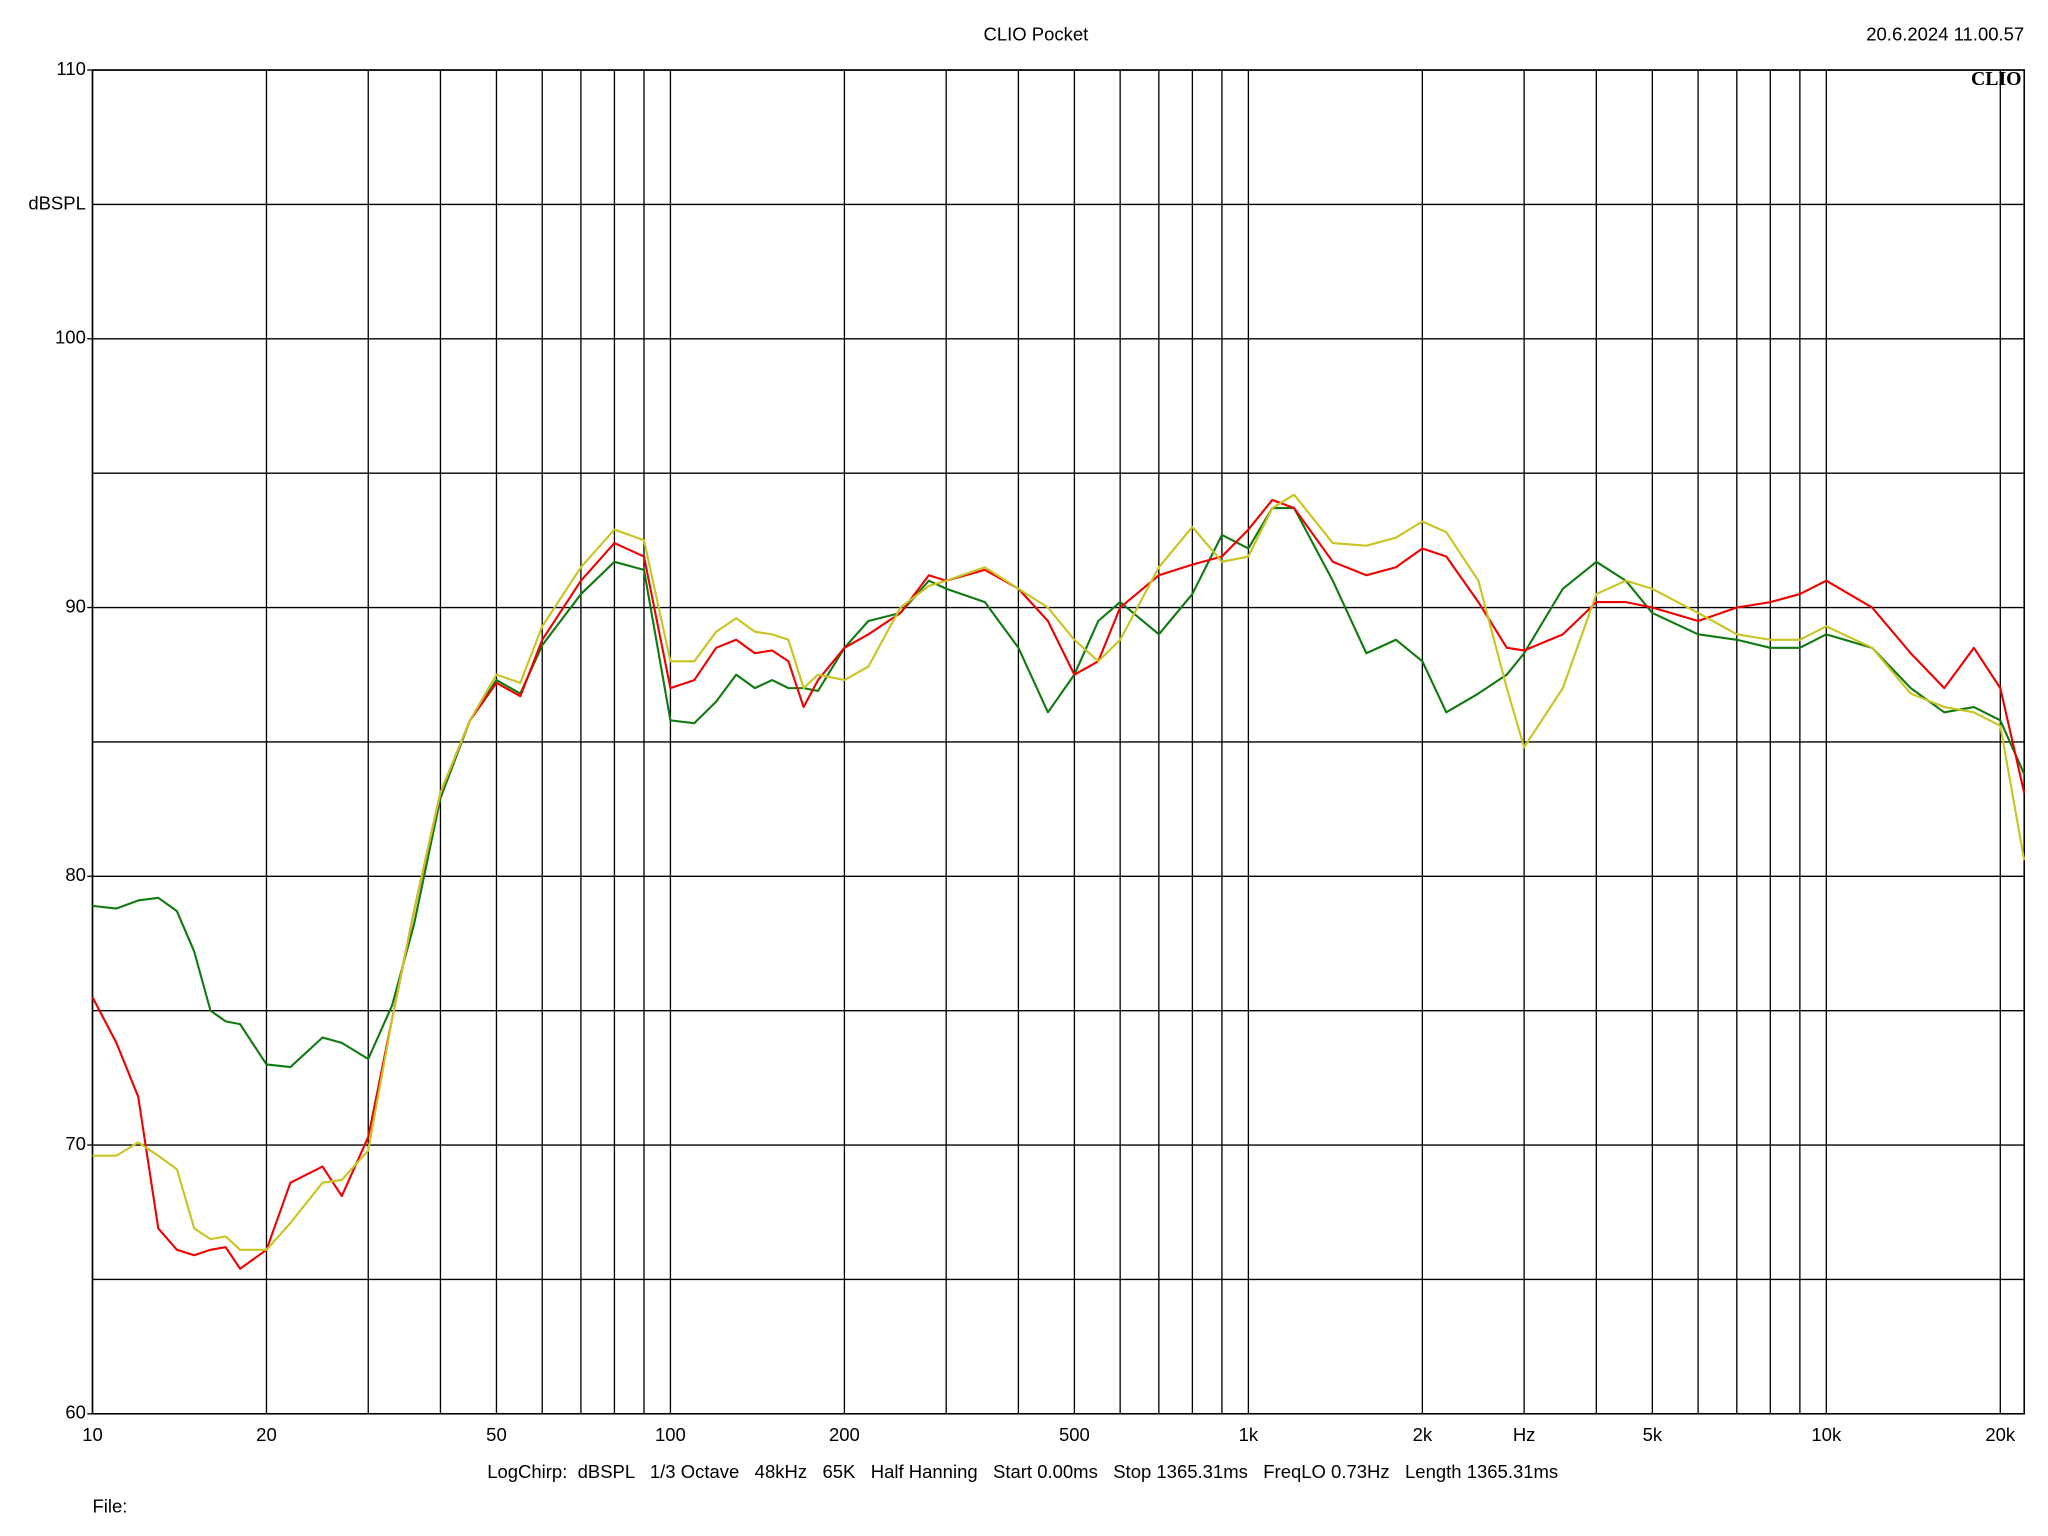 Image resolution: width=2048 pixels, height=1536 pixels. Describe the element at coordinates (1423, 1434) in the screenshot. I see `x-tick-label: 2k` at that location.